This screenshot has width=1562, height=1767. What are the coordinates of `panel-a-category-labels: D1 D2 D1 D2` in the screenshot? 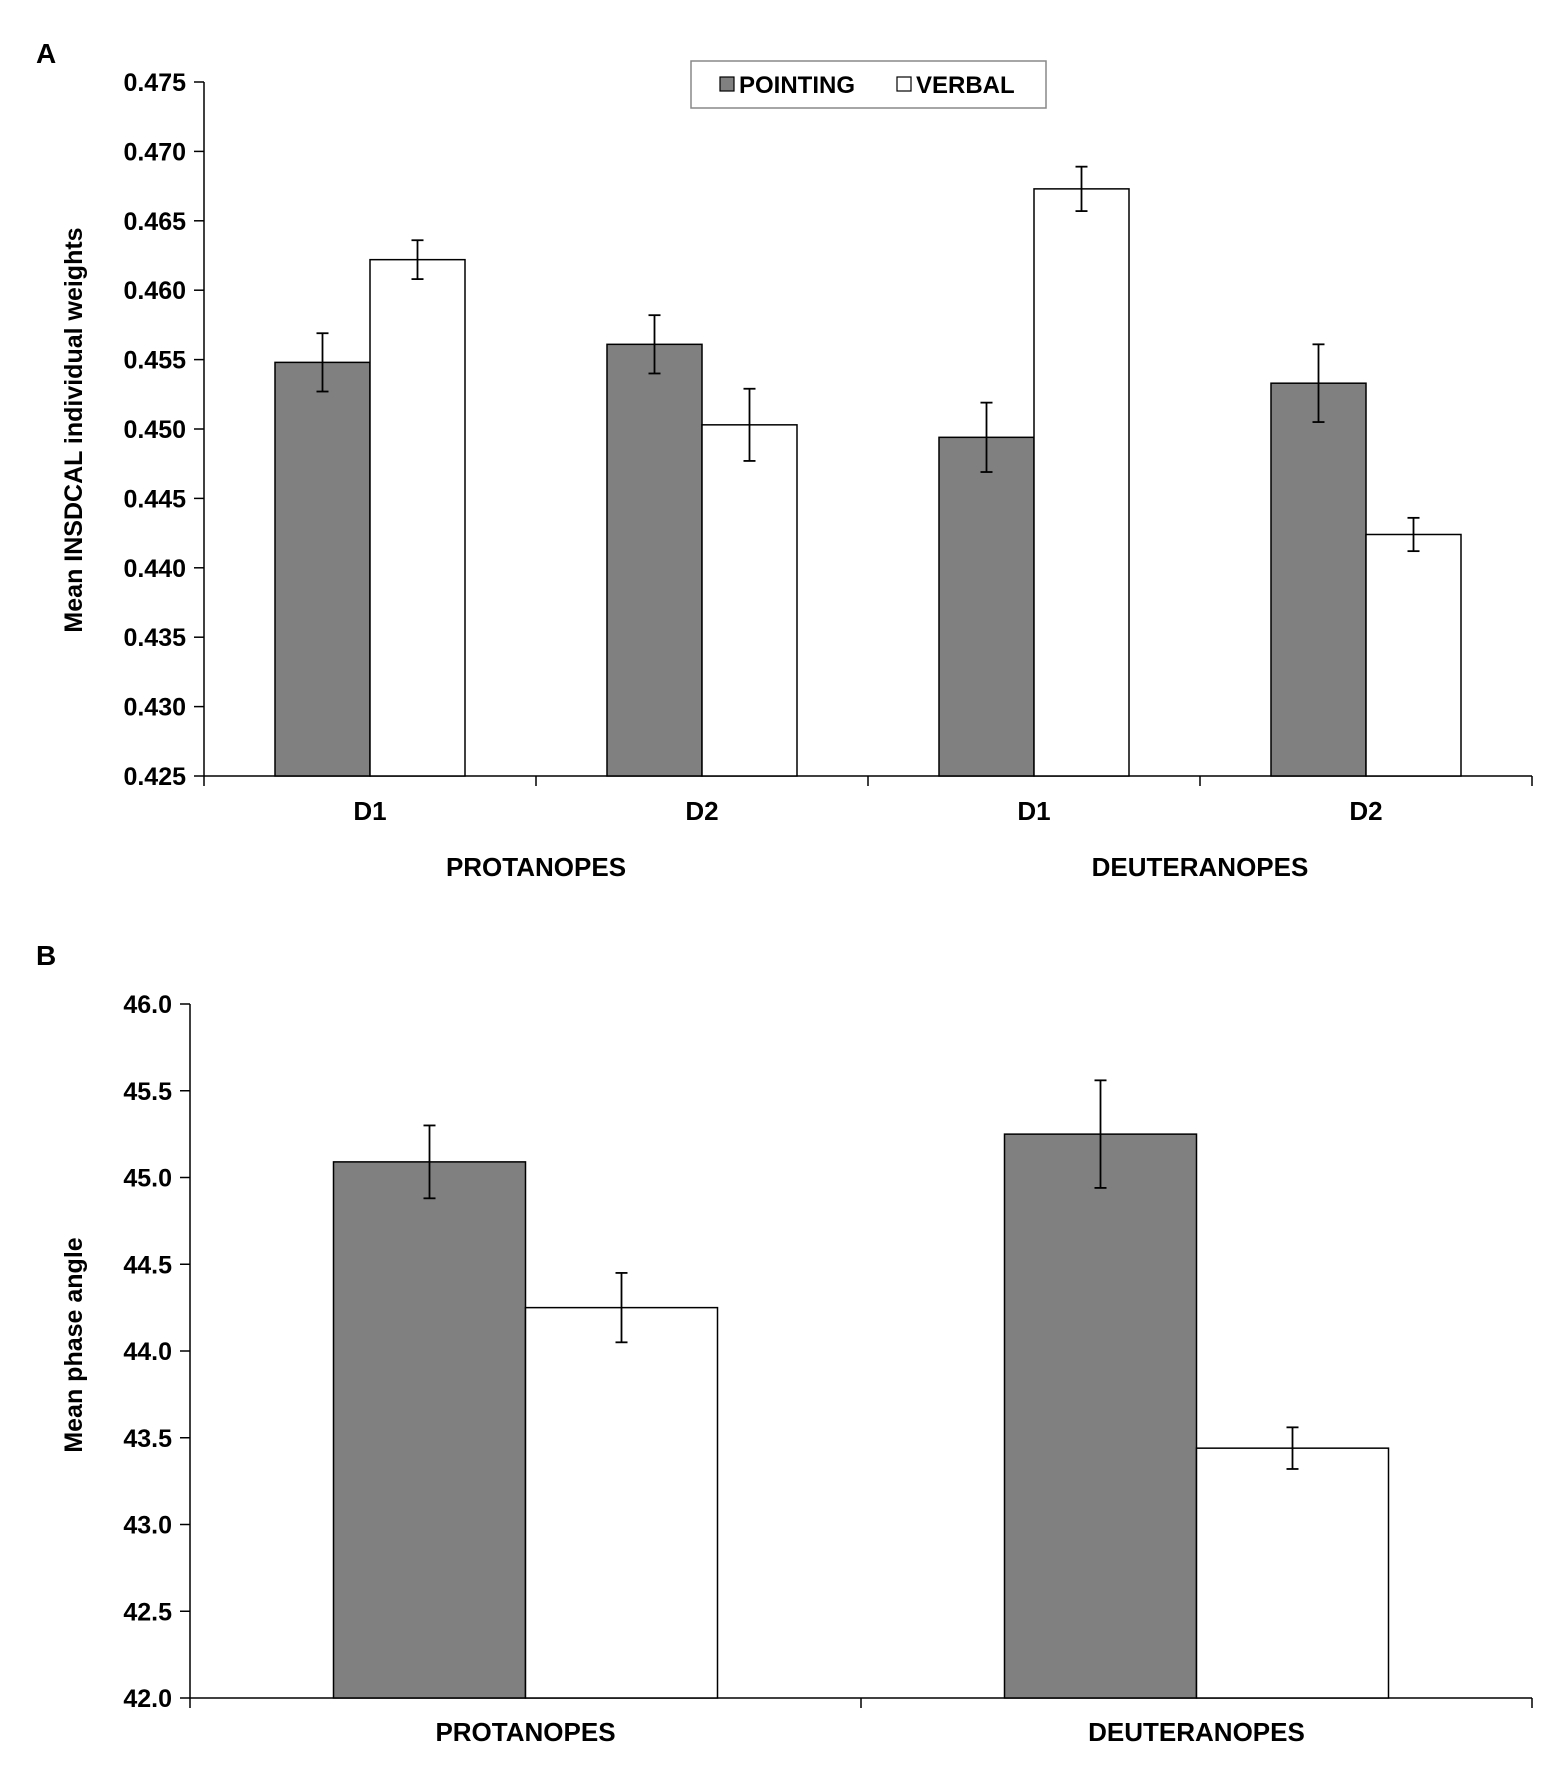 It's located at (867, 811).